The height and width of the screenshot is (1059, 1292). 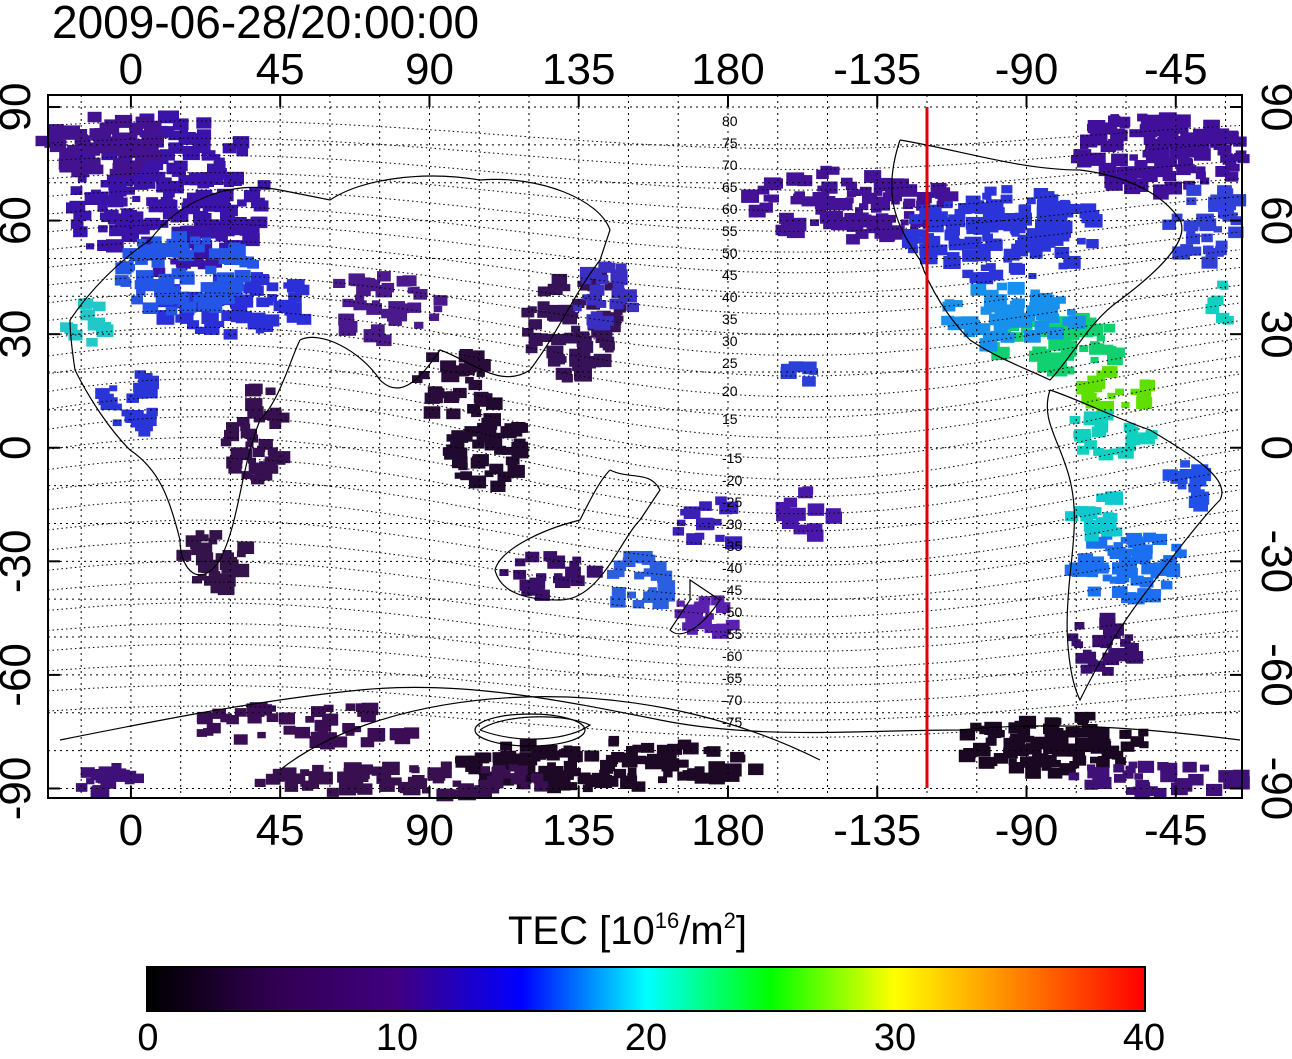 What do you see at coordinates (20, 107) in the screenshot?
I see `lat-label-left-90: 90` at bounding box center [20, 107].